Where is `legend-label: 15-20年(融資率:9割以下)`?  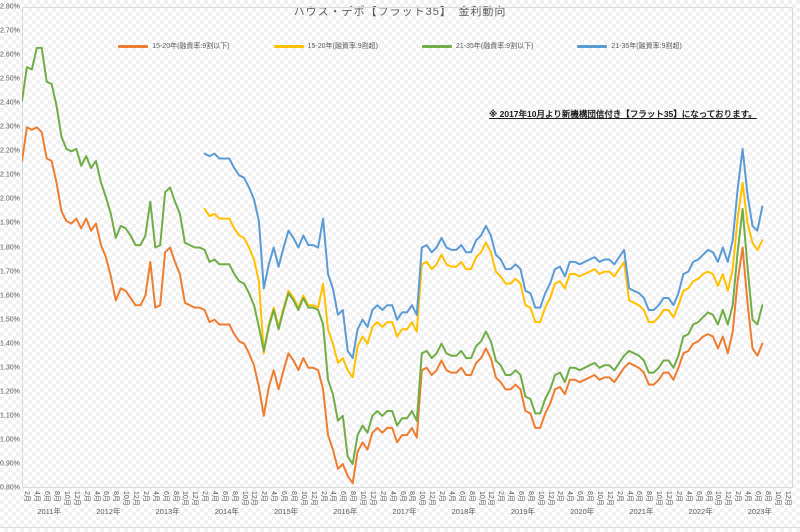 legend-label: 15-20年(融資率:9割以下) is located at coordinates (191, 46).